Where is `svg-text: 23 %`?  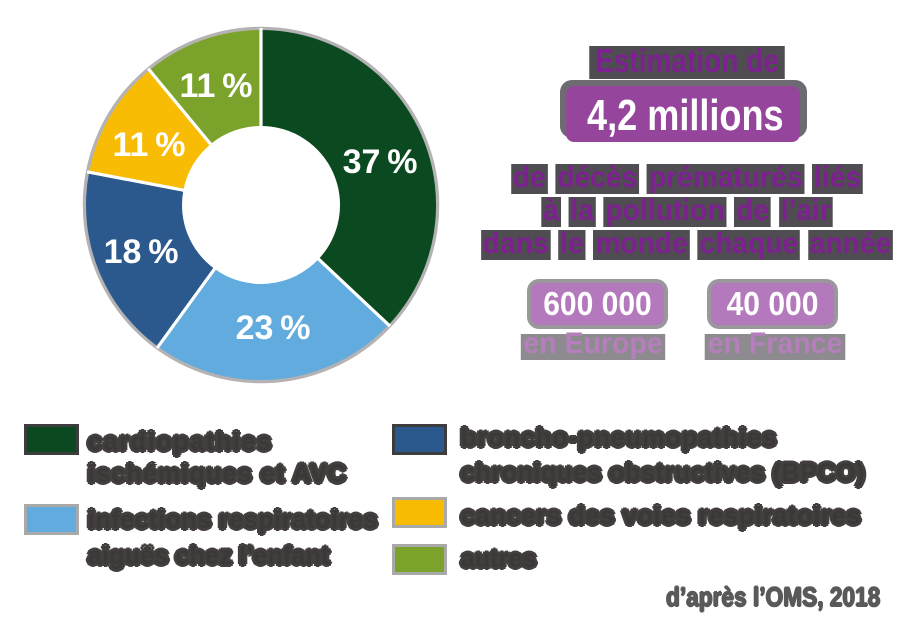
svg-text: 23 % is located at coordinates (273, 328).